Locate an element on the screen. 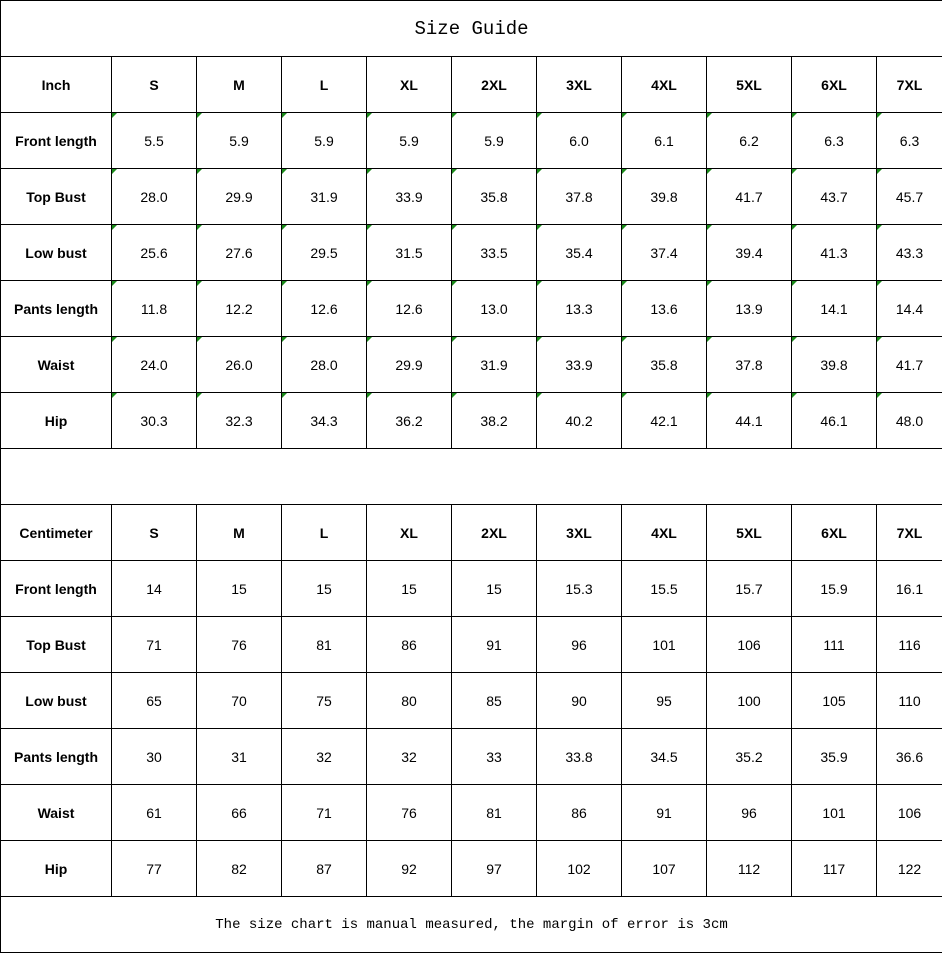  measurement-value: 95 is located at coordinates (664, 700).